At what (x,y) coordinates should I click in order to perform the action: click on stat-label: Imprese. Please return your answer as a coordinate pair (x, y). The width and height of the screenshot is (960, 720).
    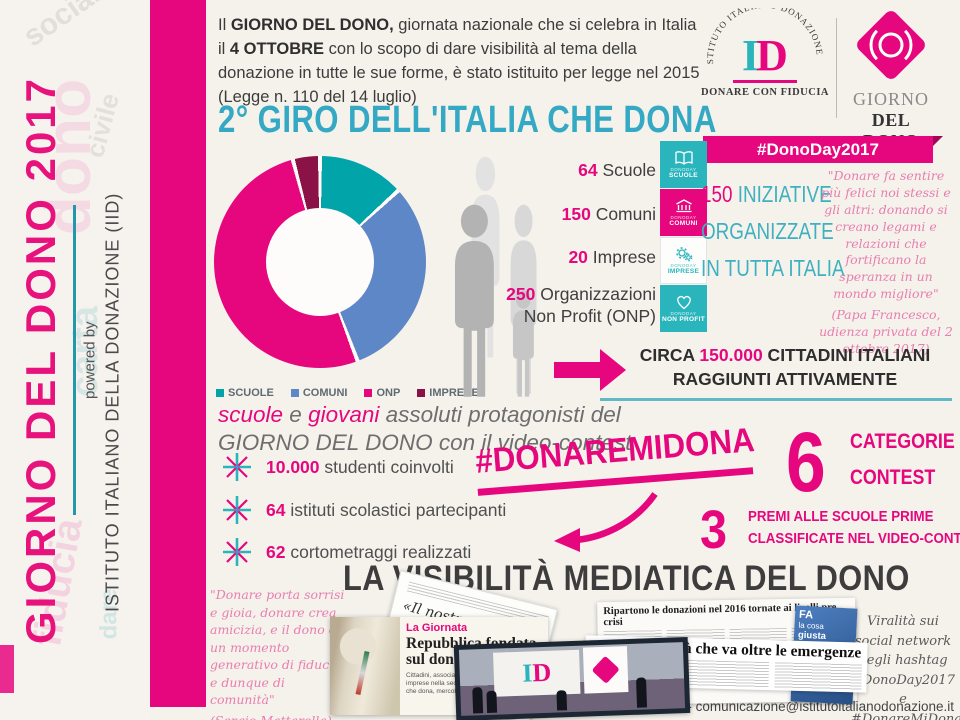
    Looking at the image, I should click on (624, 257).